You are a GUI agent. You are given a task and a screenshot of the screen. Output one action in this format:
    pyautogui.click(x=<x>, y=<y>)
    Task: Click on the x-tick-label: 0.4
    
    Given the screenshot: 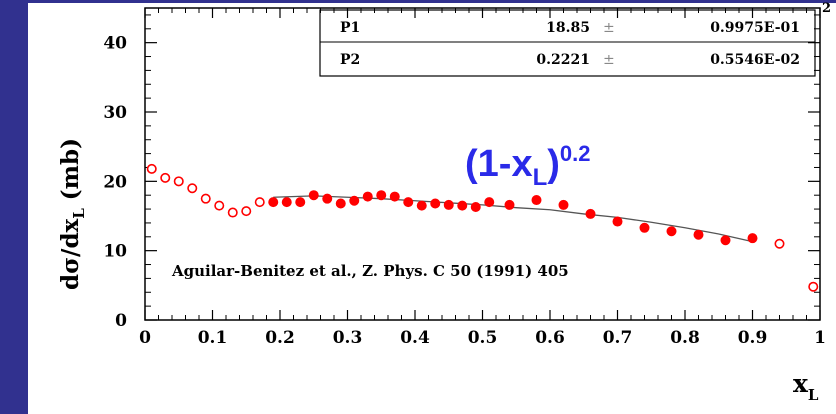 What is the action you would take?
    pyautogui.click(x=415, y=338)
    